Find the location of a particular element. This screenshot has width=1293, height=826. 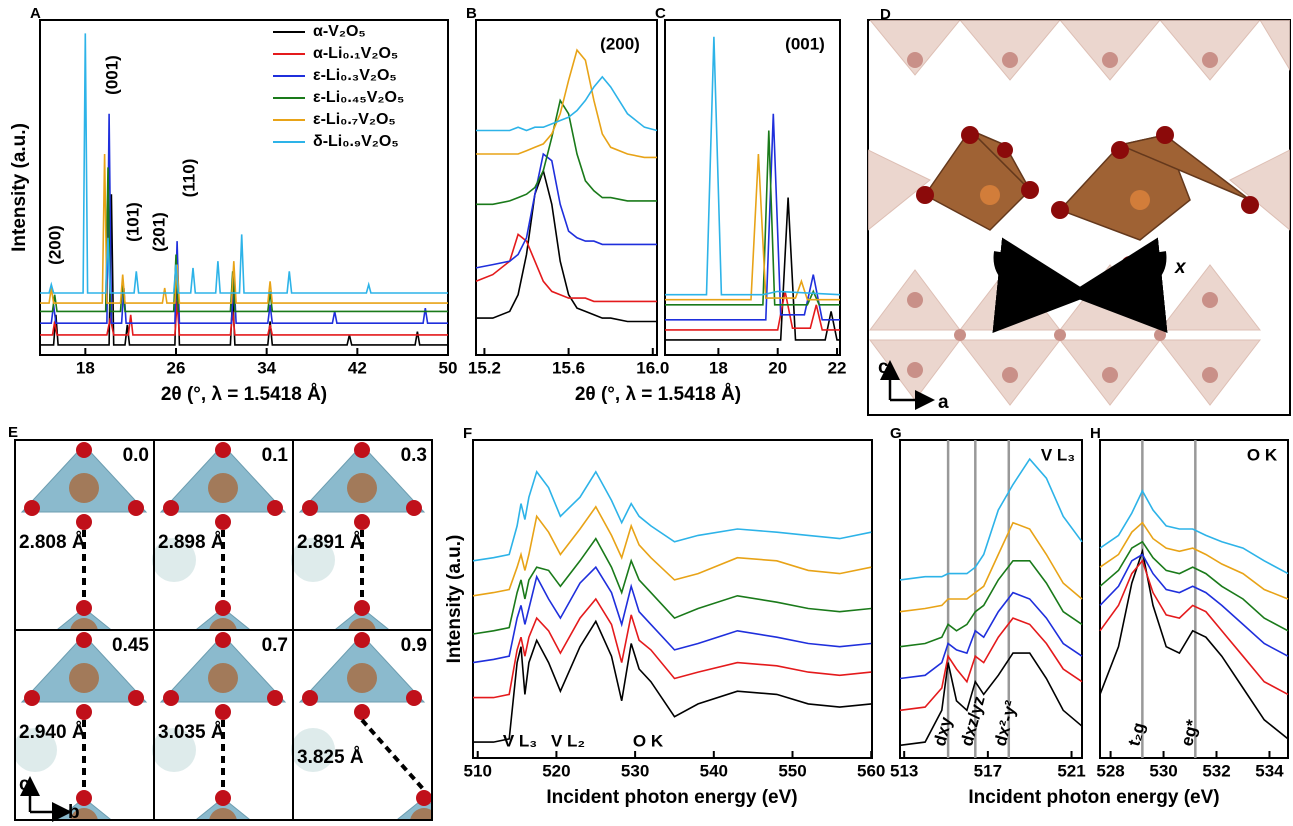

cell-frame is located at coordinates (362, 725).